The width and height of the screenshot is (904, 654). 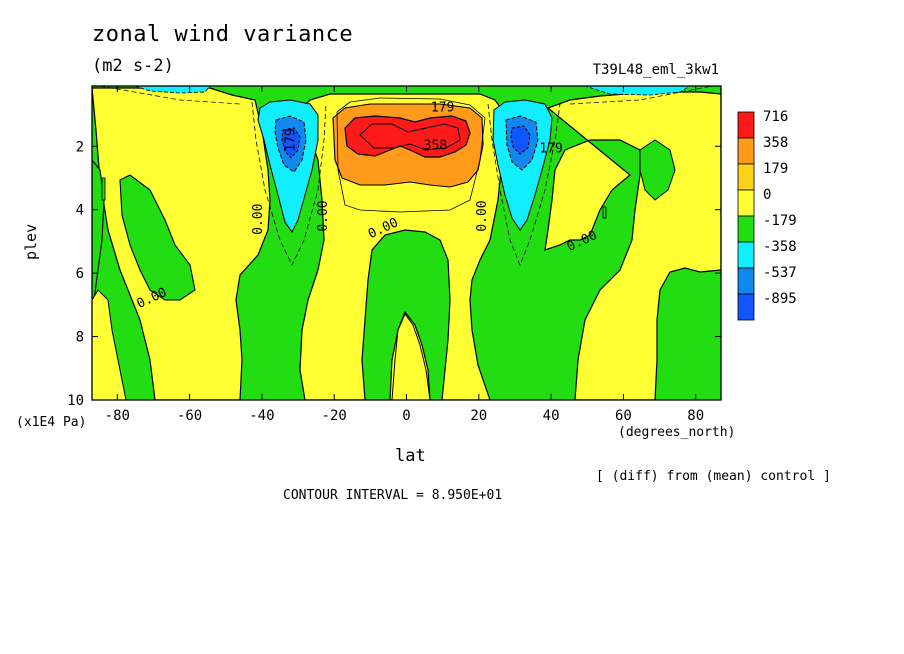 I want to click on negative-lobe-south-core, so click(x=291, y=143).